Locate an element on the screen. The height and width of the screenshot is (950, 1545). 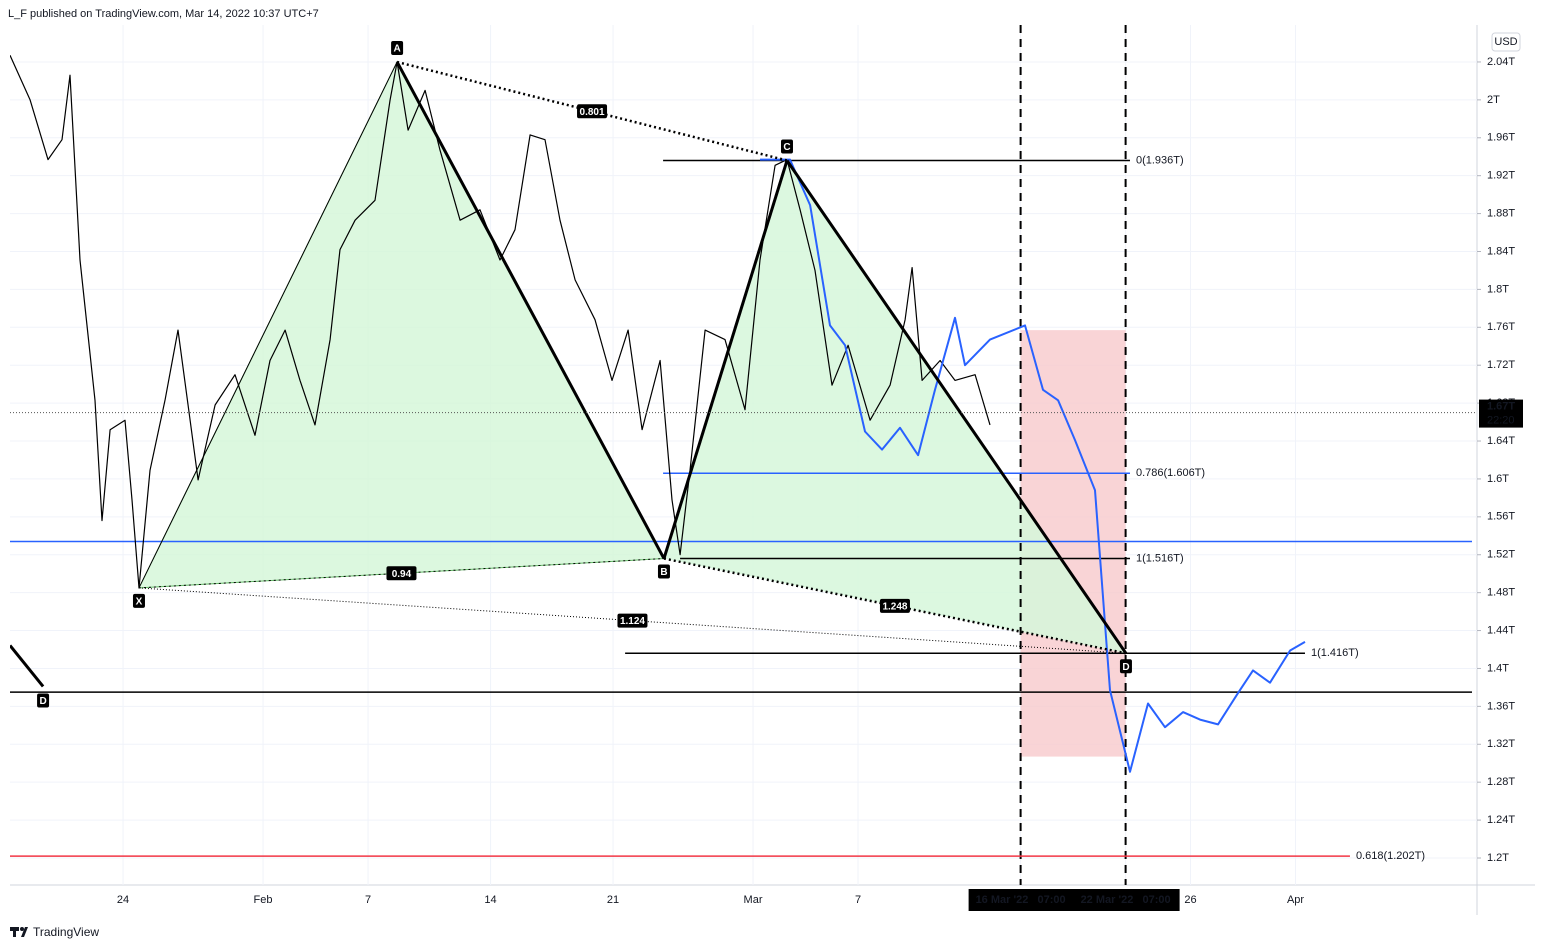
fib-label: 1(1.416T) is located at coordinates (1335, 653).